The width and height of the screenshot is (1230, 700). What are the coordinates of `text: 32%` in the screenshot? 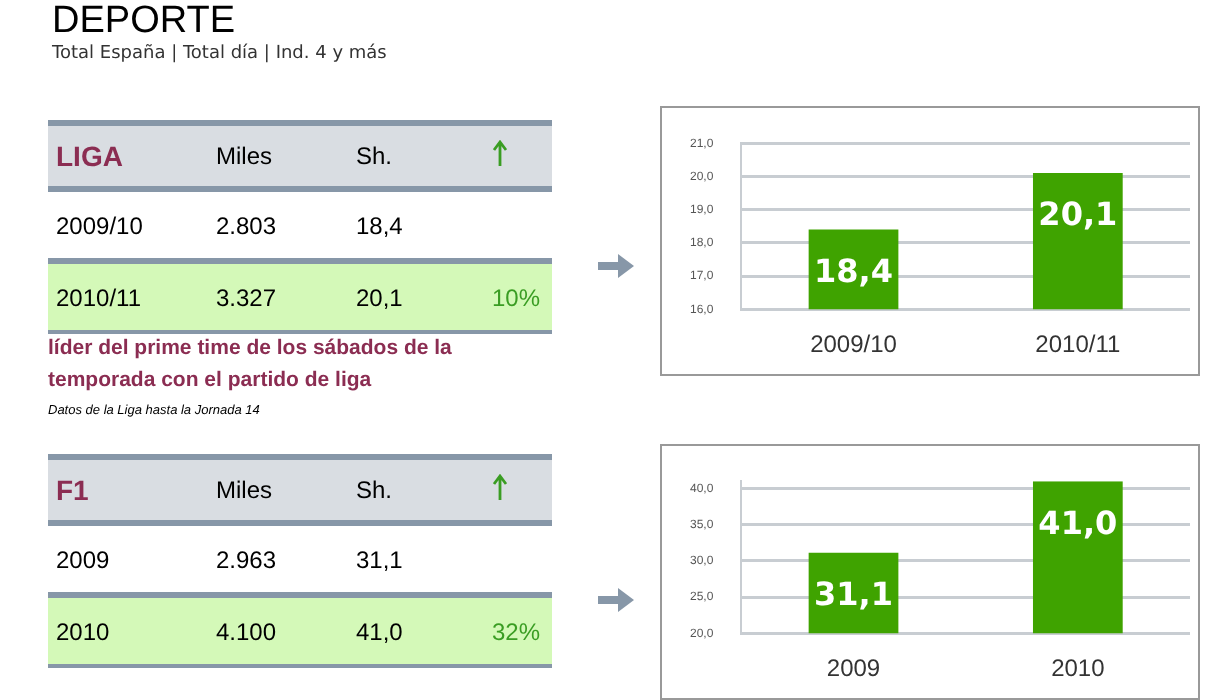 It's located at (516, 631).